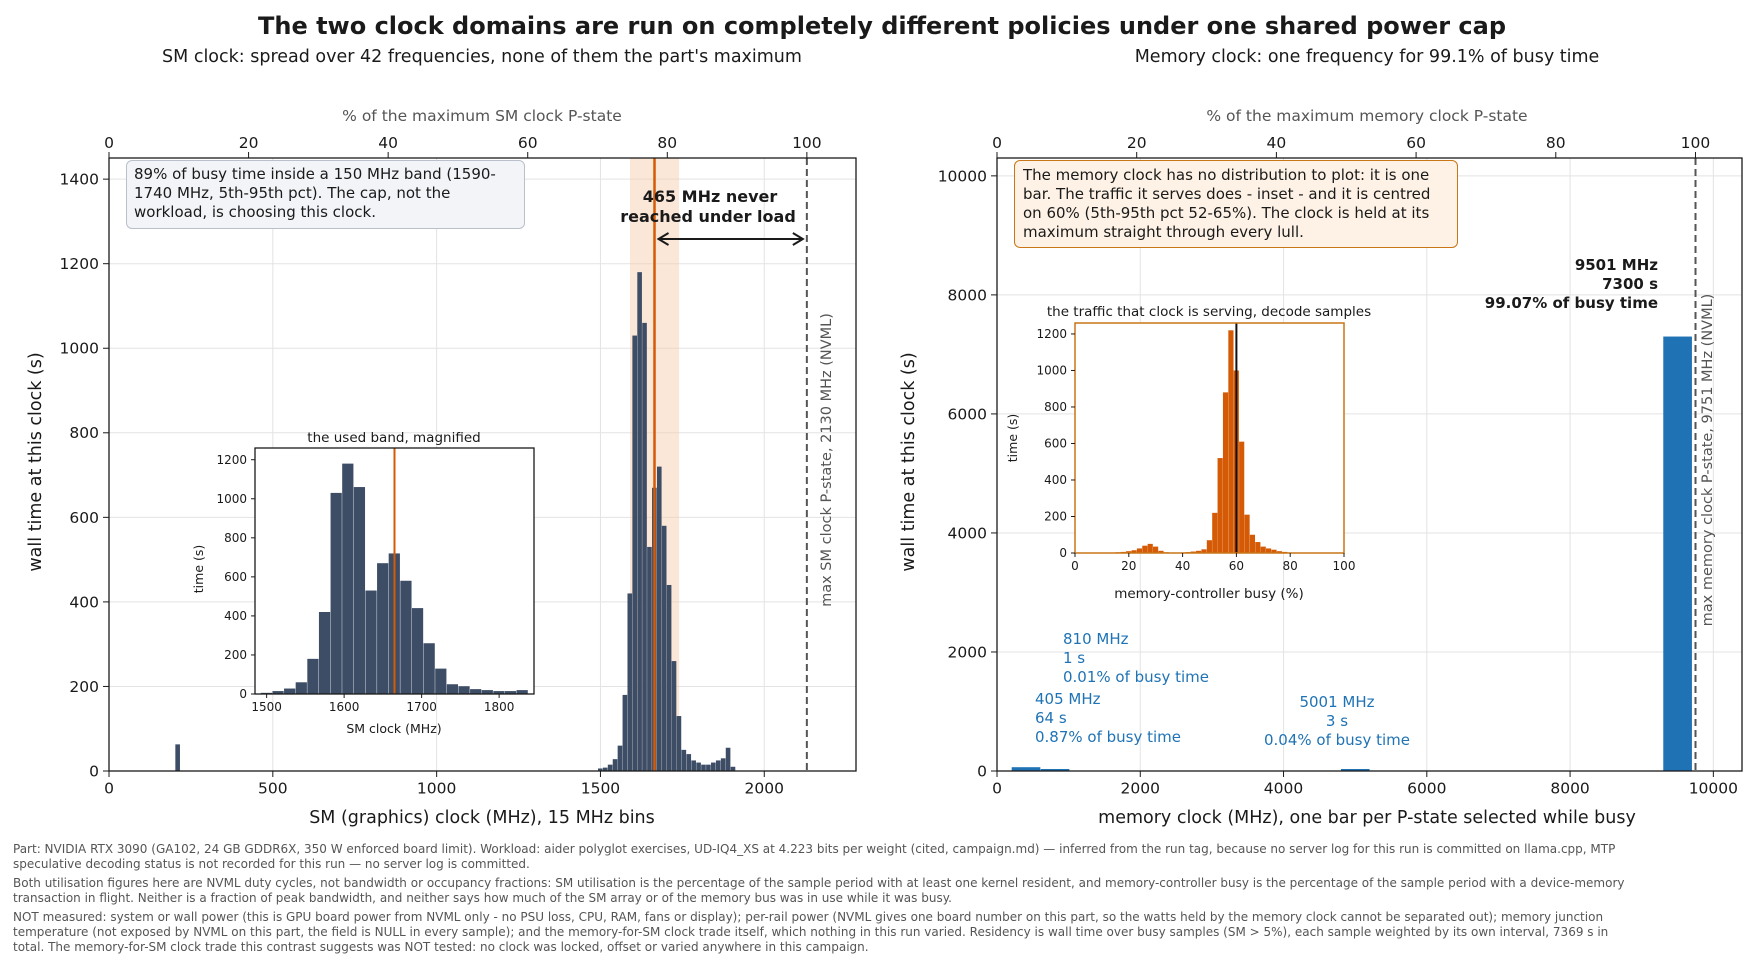 This screenshot has height=966, width=1764. Describe the element at coordinates (421, 707) in the screenshot. I see `x-tick-label: 1700` at that location.